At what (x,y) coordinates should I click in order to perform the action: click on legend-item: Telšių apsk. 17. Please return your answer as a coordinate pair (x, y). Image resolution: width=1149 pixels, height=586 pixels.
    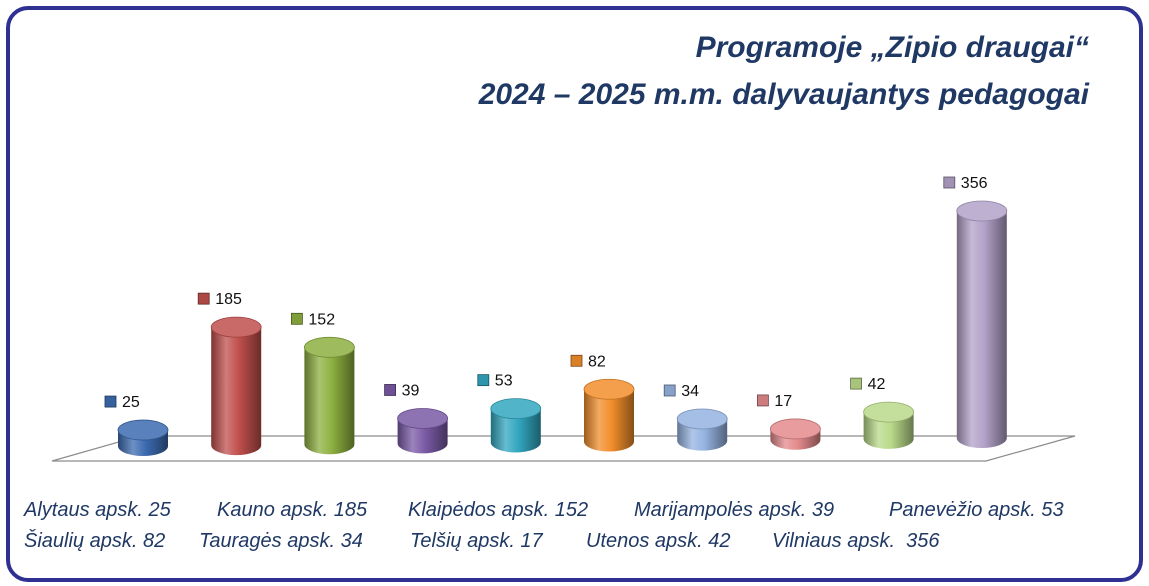
    Looking at the image, I should click on (476, 541).